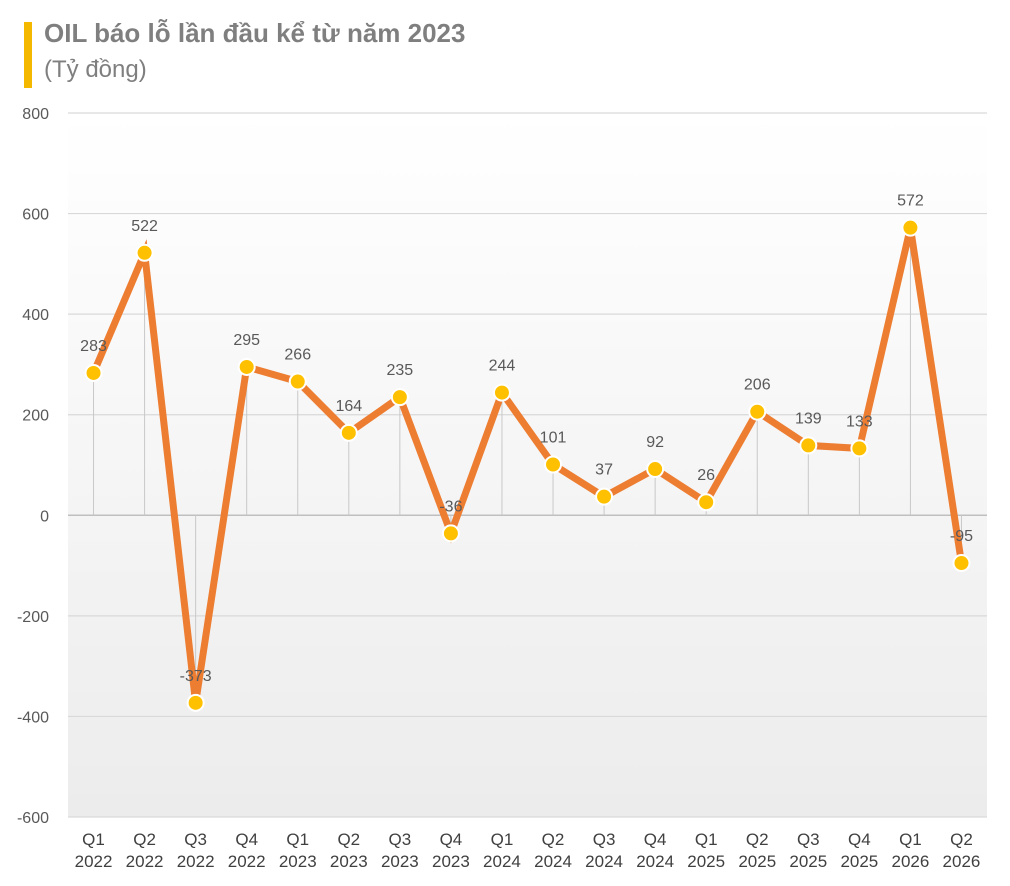  I want to click on y-tick-label: -400, so click(33, 717).